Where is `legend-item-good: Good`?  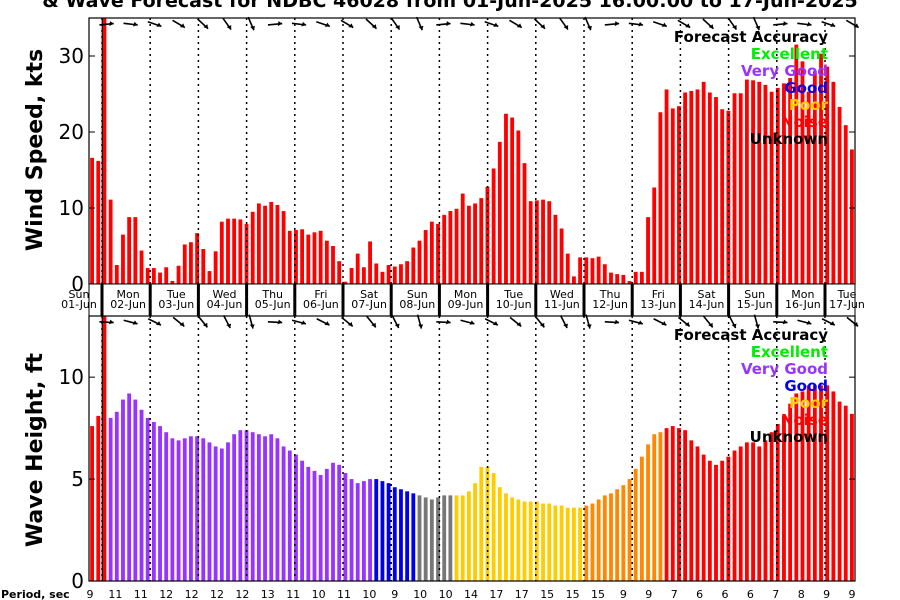 legend-item-good: Good is located at coordinates (806, 88).